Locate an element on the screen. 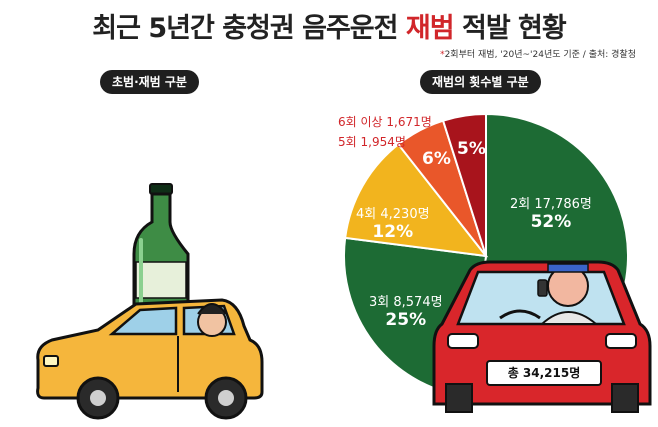 This screenshot has width=658, height=427. total-plate: 총 34,215명 is located at coordinates (544, 373).